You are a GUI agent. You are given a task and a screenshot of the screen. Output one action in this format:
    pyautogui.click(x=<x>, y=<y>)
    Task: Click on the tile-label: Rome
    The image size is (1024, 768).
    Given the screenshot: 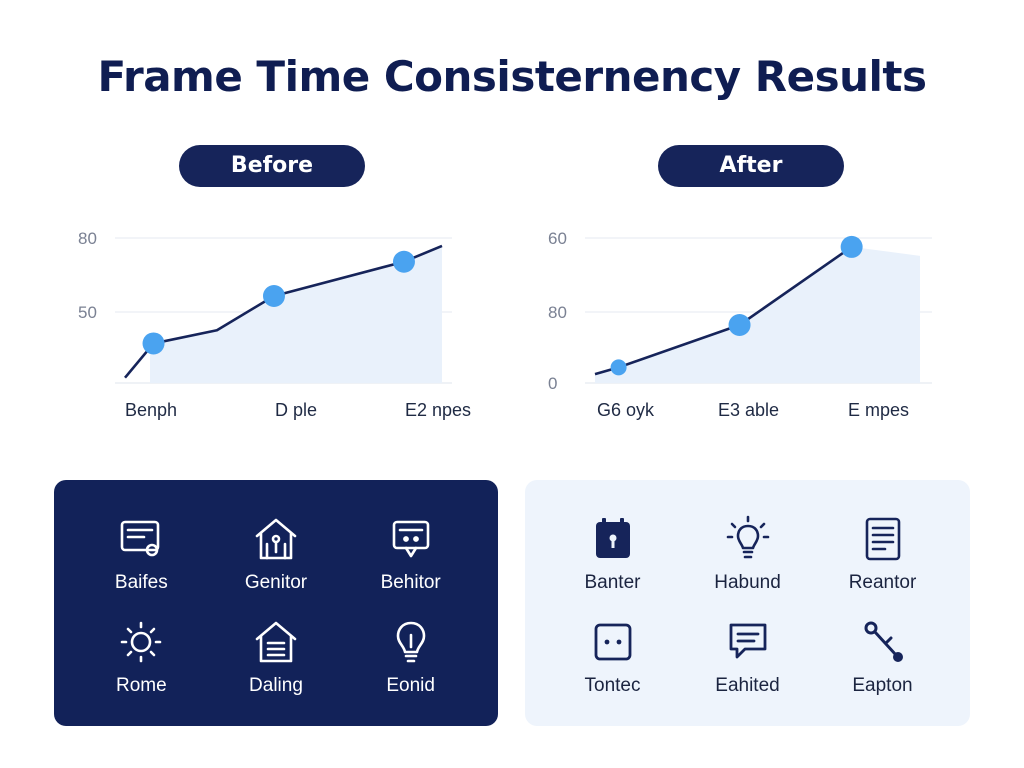 What is the action you would take?
    pyautogui.click(x=141, y=685)
    